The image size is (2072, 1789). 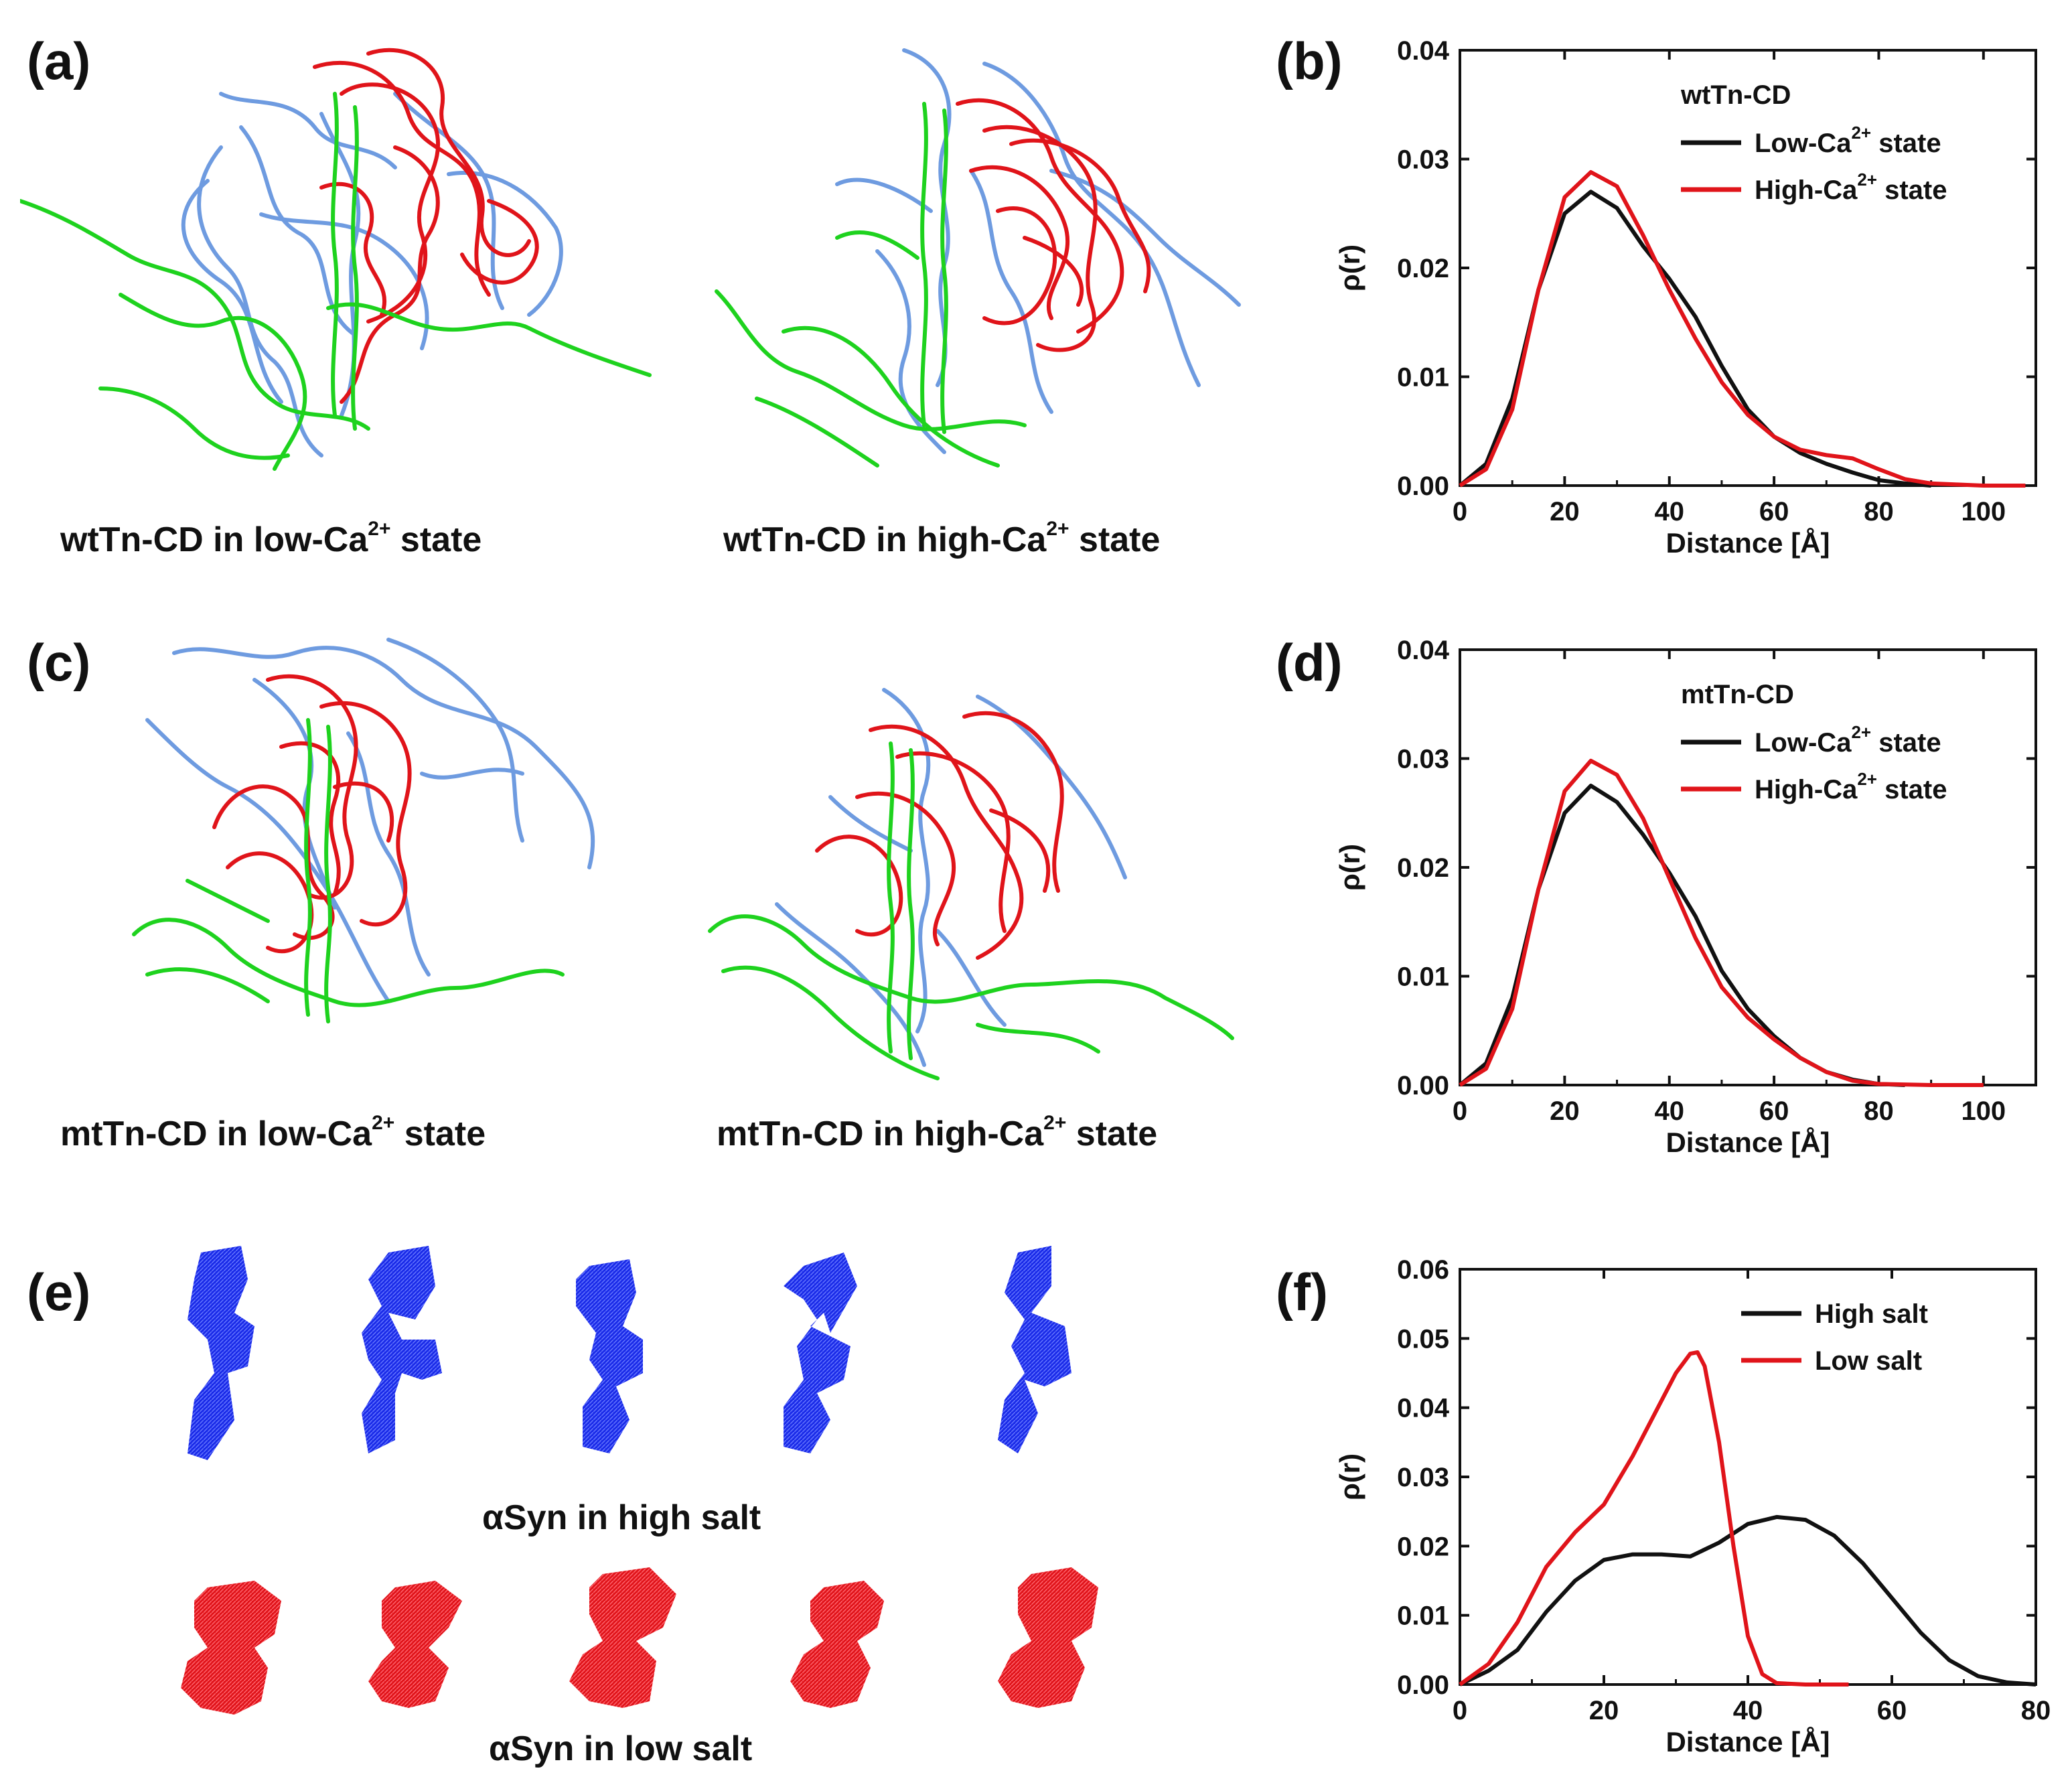 What do you see at coordinates (1423, 1270) in the screenshot?
I see `y-tick-label: 0.06` at bounding box center [1423, 1270].